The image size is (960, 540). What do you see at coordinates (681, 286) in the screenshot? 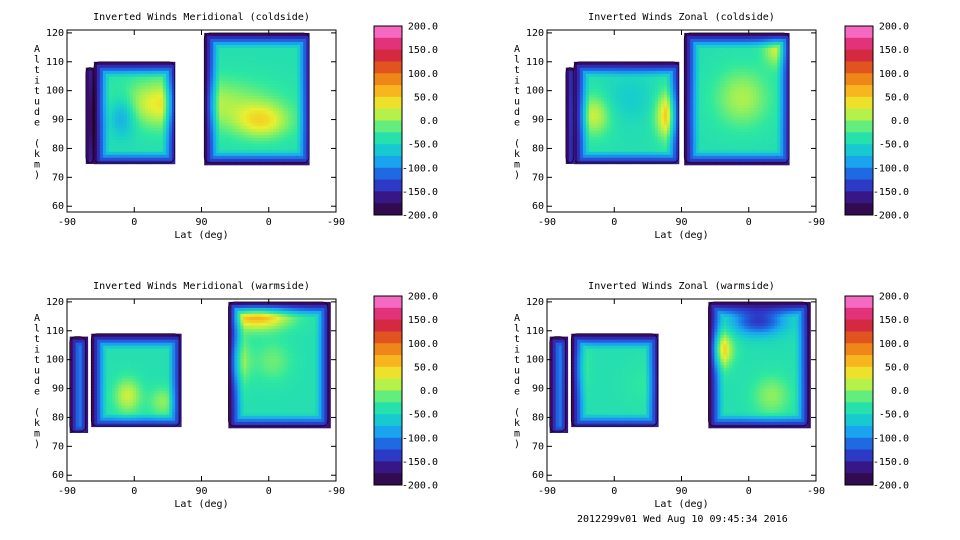
I see `chart-title: Inverted Winds Zonal (warmside)` at bounding box center [681, 286].